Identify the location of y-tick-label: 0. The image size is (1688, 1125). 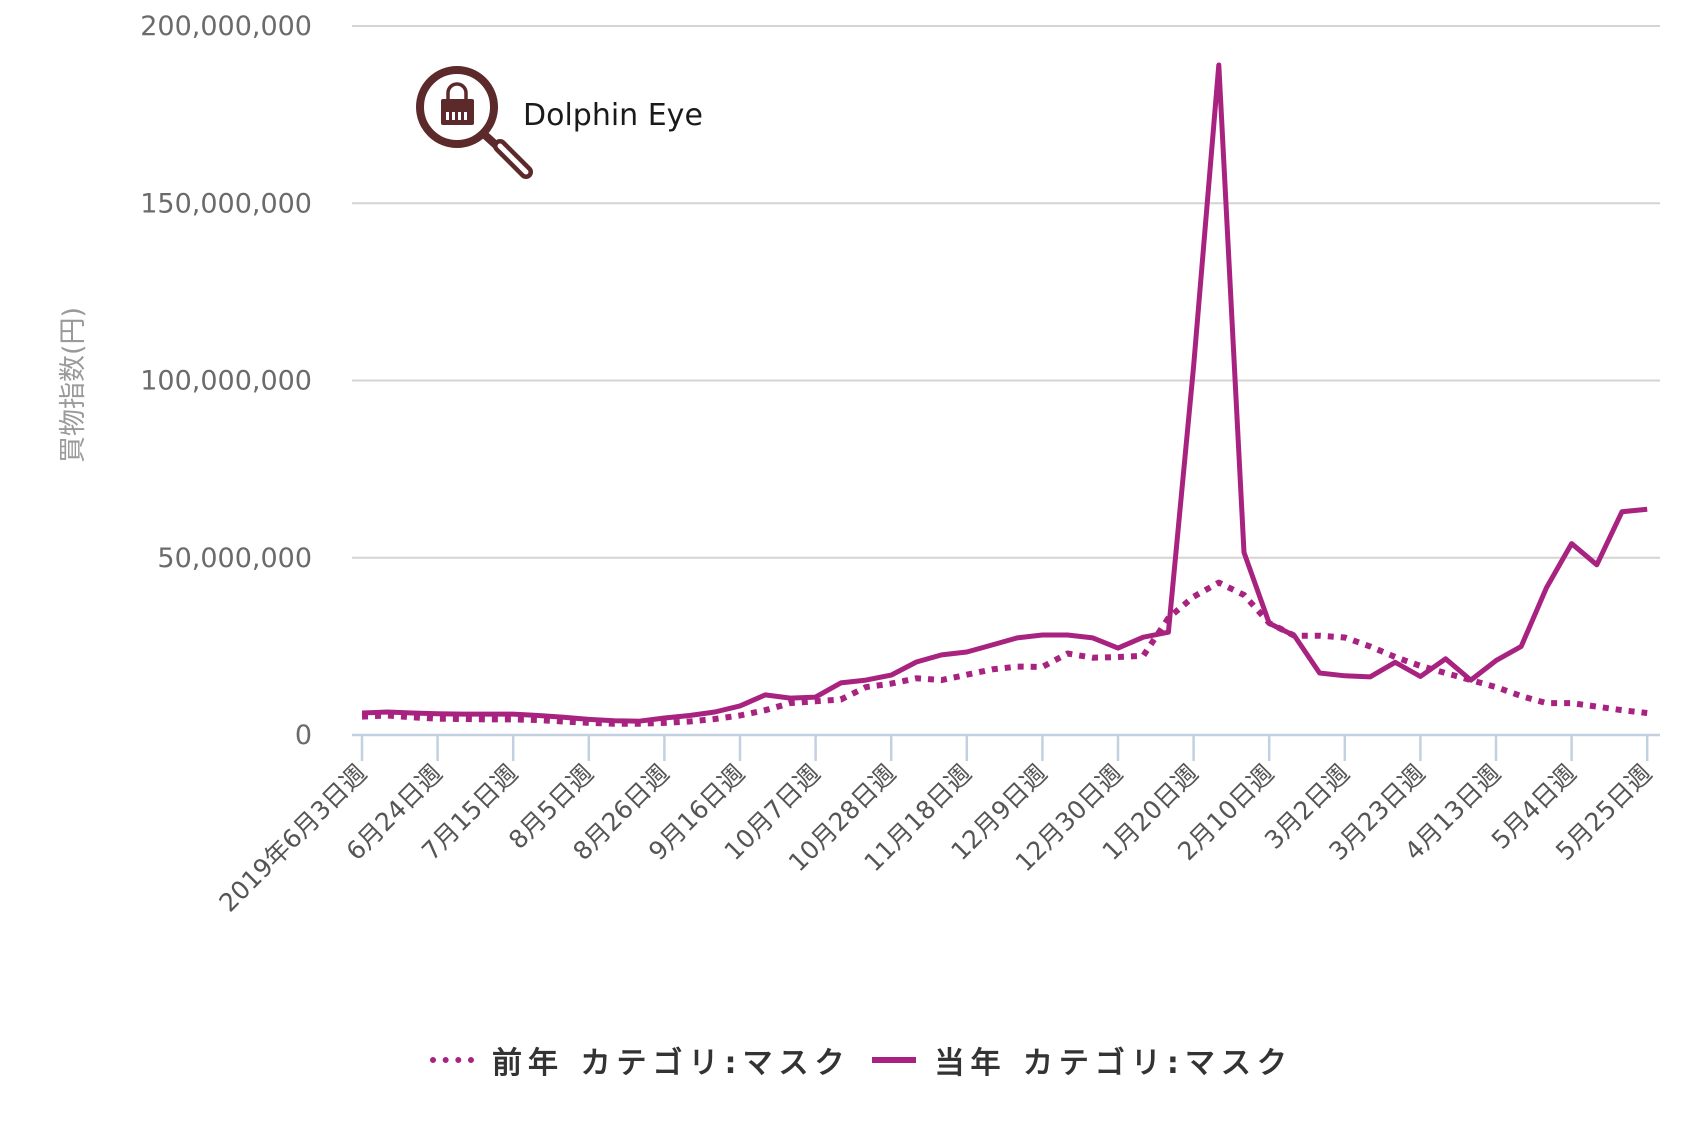
(303, 735).